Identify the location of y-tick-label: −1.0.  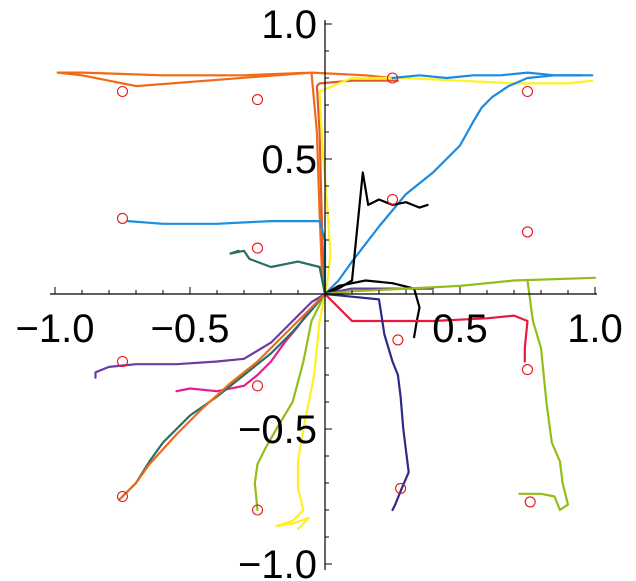
(277, 562).